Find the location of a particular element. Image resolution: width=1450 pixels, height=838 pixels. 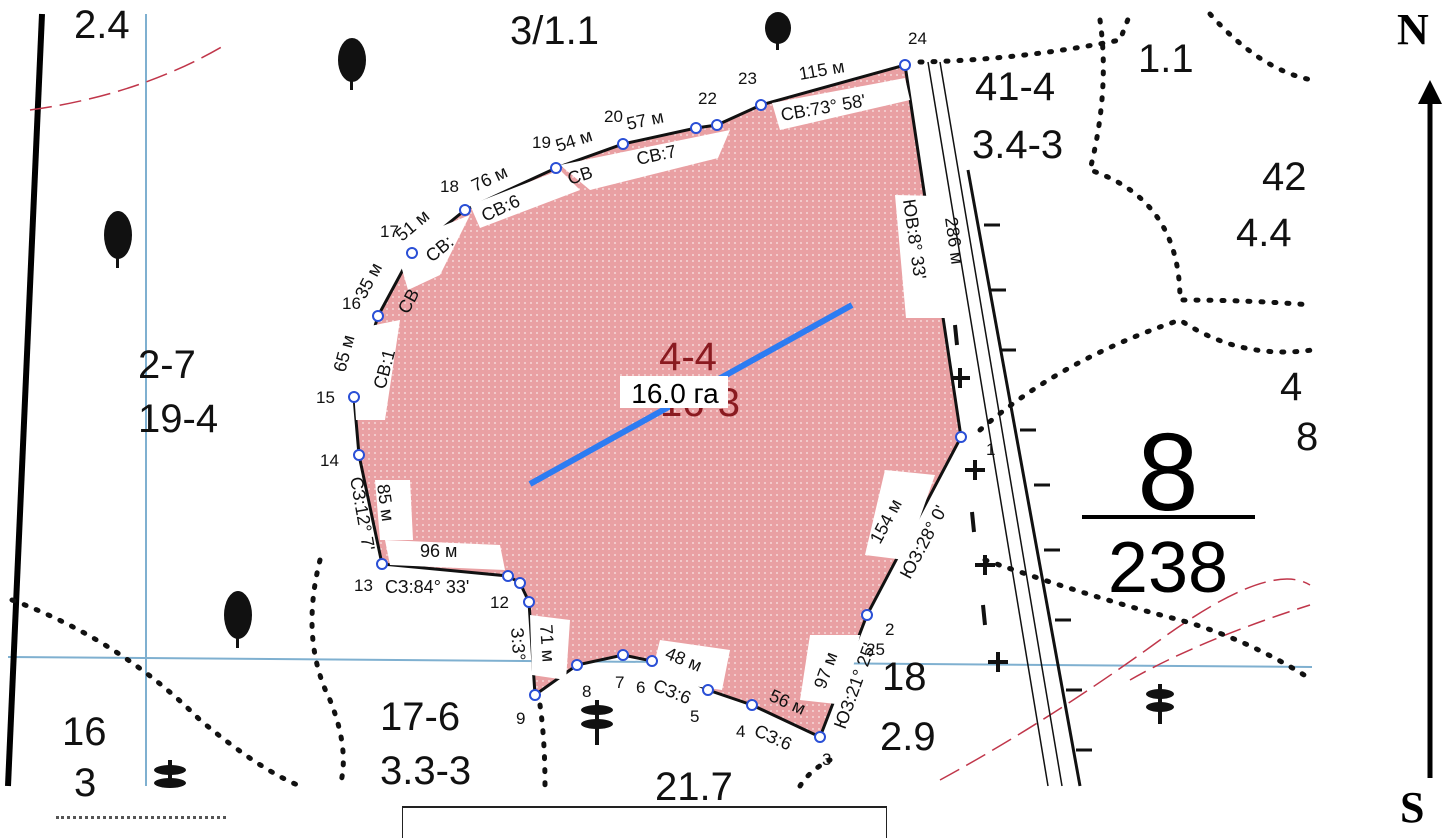

cropped-legend-line is located at coordinates (141, 820).